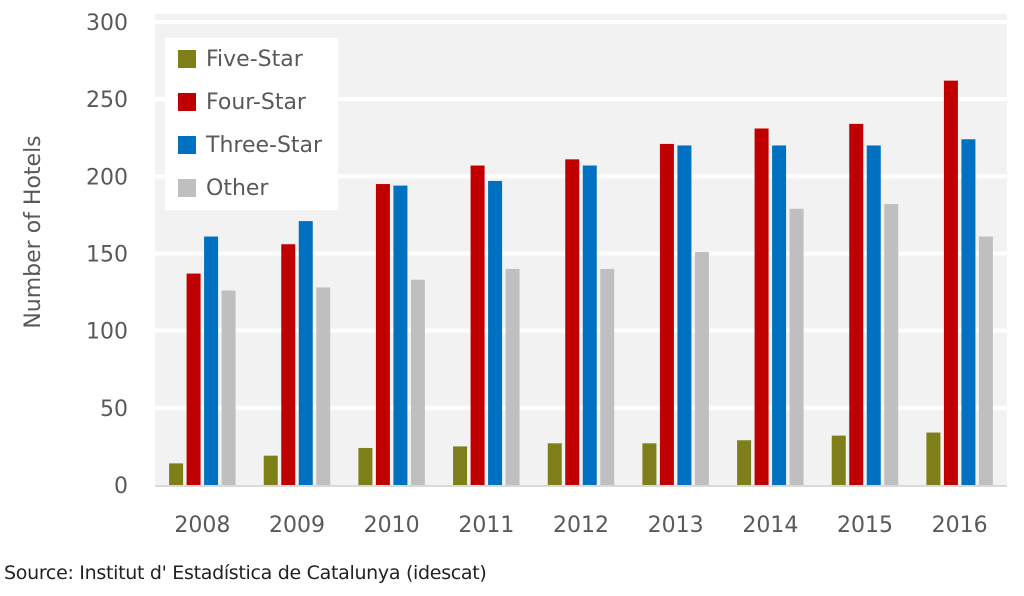 The image size is (1024, 596). I want to click on bar-other-2014, so click(796, 346).